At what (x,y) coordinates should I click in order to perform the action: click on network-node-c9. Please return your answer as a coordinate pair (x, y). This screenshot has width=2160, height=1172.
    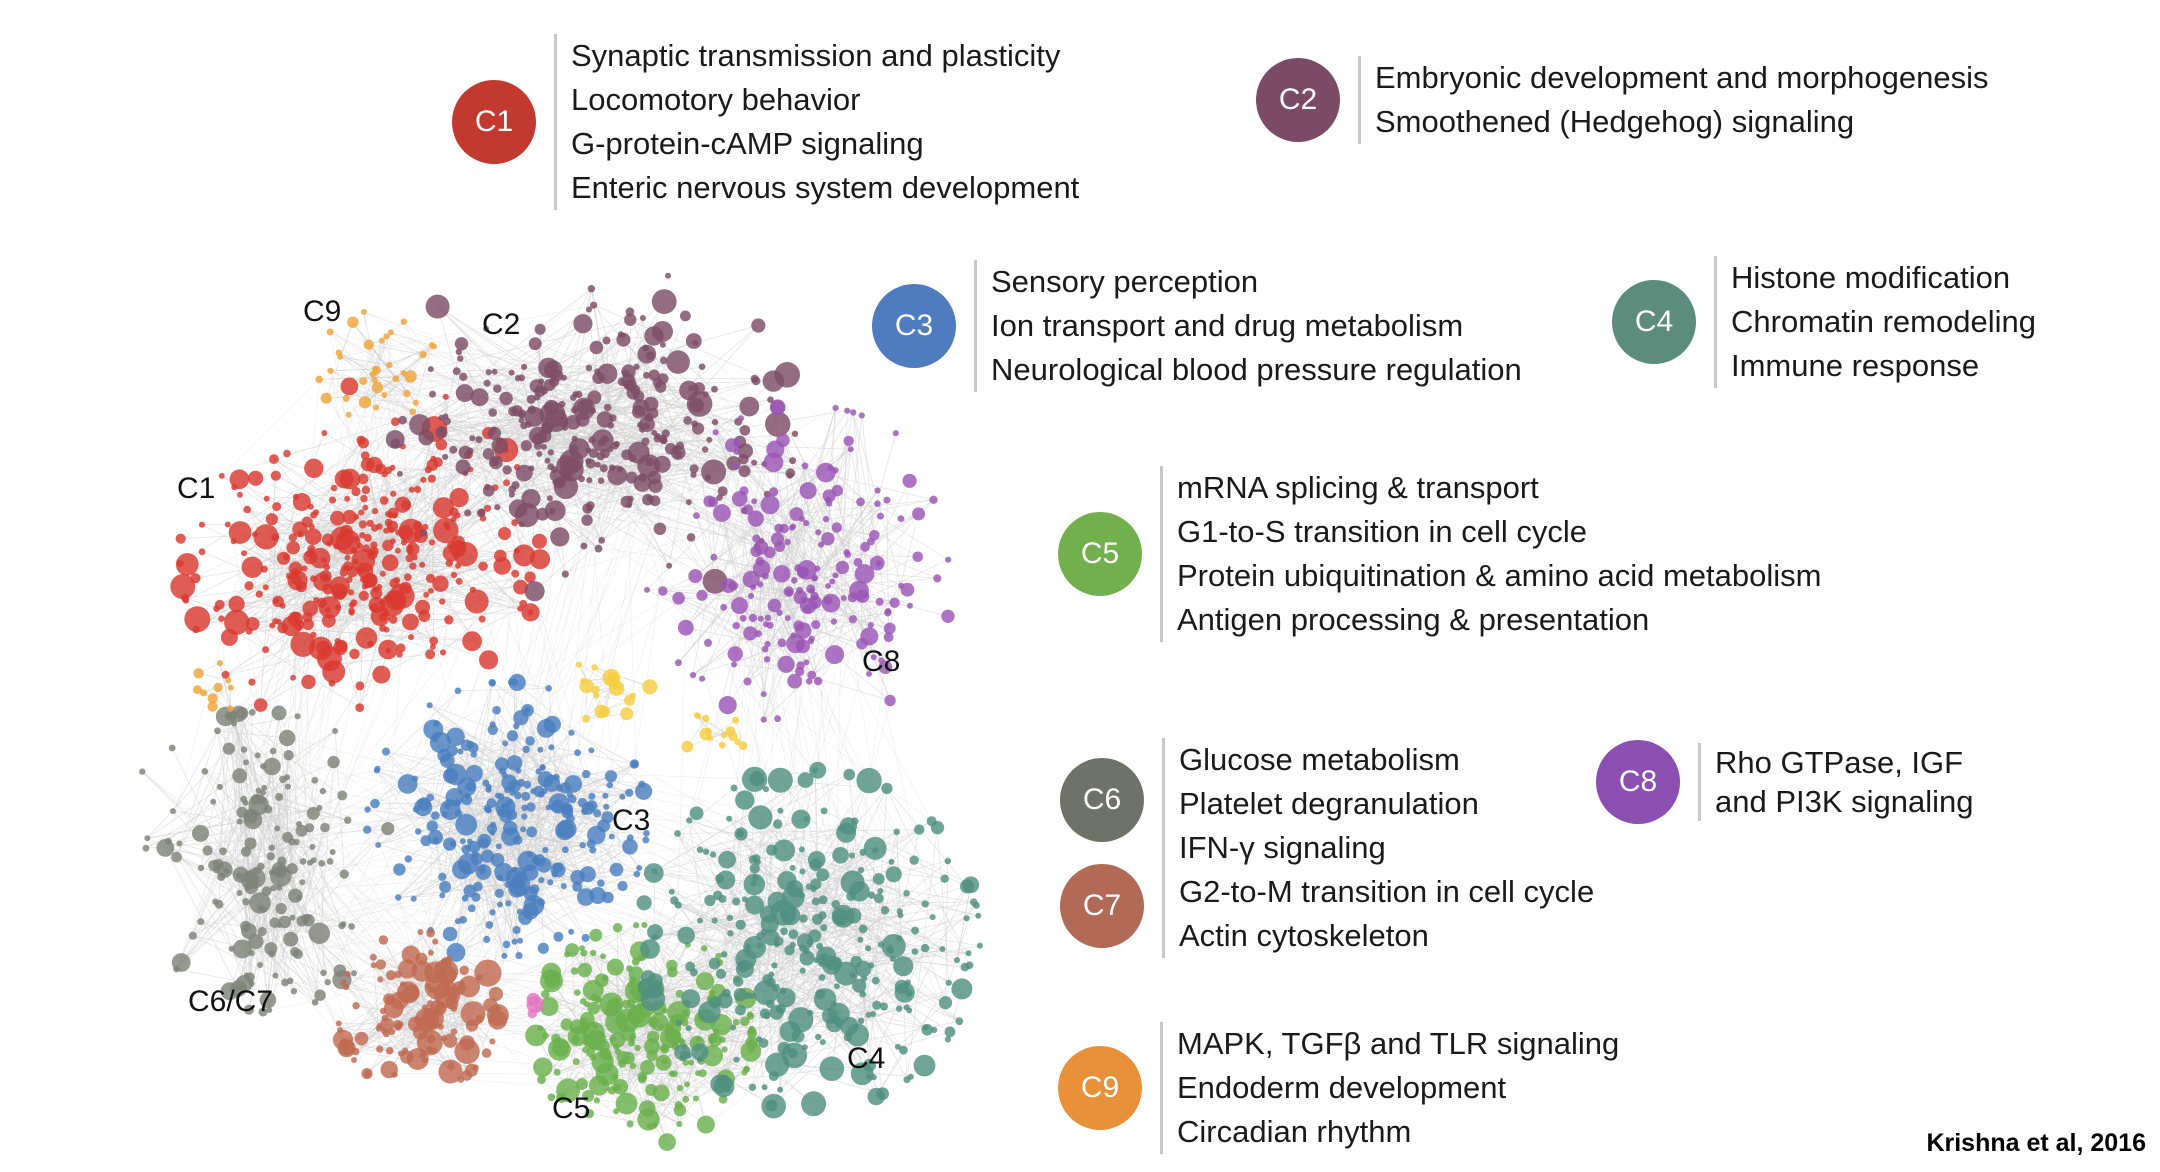
    Looking at the image, I should click on (348, 414).